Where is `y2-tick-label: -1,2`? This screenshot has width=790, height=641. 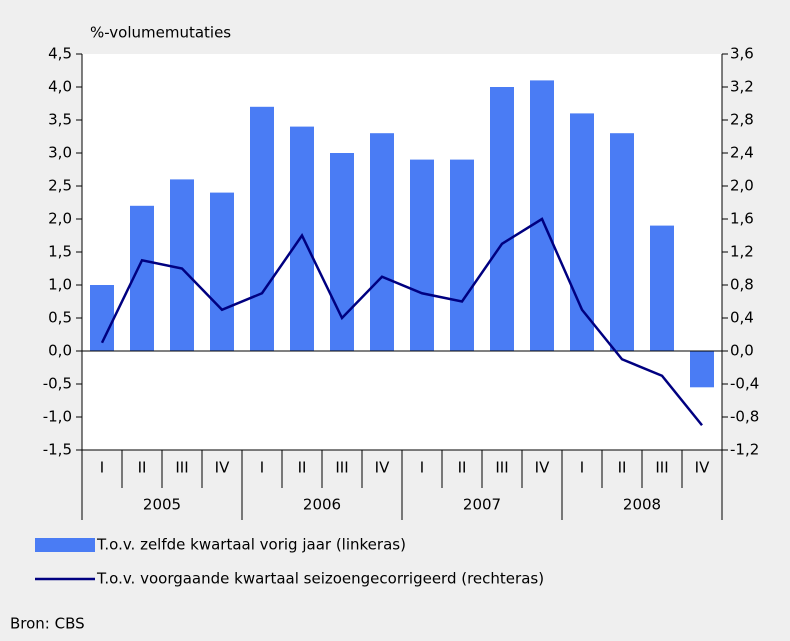
y2-tick-label: -1,2 is located at coordinates (744, 450).